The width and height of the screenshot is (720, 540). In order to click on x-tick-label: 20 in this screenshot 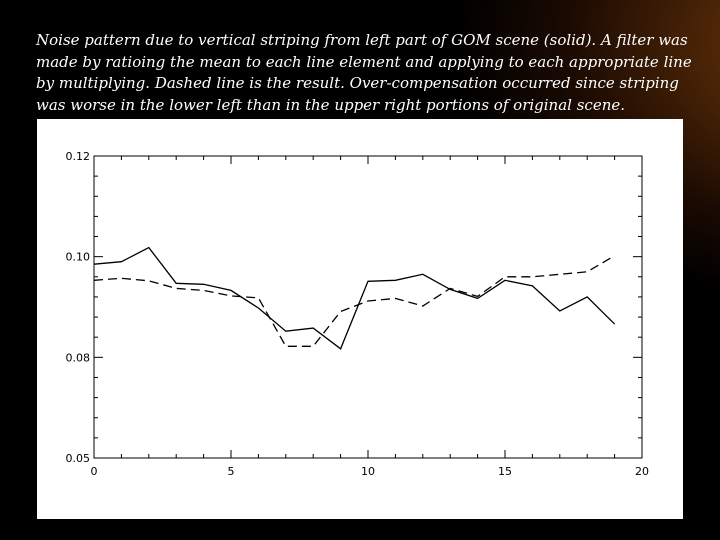, I will do `click(642, 471)`.